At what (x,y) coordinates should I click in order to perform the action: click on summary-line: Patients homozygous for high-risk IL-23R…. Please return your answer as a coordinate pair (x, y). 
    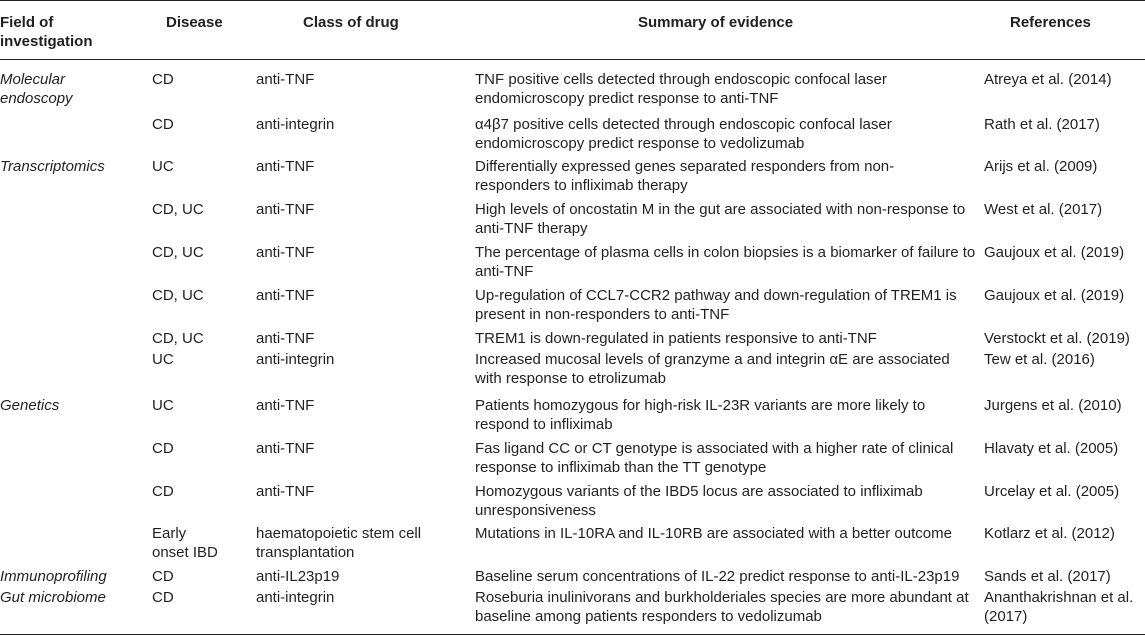
    Looking at the image, I should click on (700, 405).